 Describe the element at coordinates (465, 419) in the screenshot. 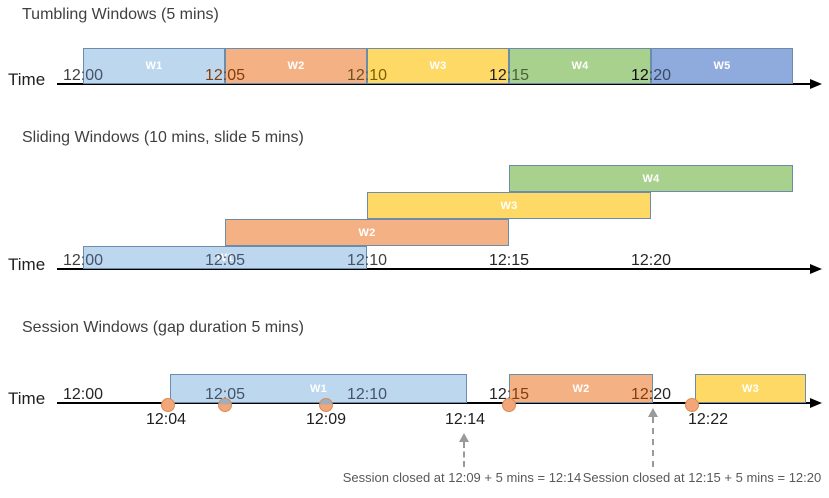

I see `event-time-label: 12:14` at that location.